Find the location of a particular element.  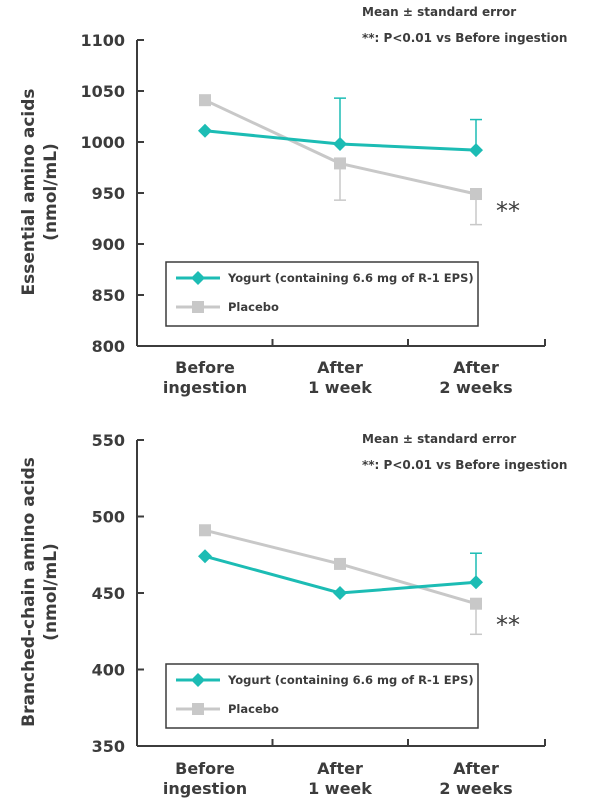

y-tick-label: 1100 is located at coordinates (102, 40).